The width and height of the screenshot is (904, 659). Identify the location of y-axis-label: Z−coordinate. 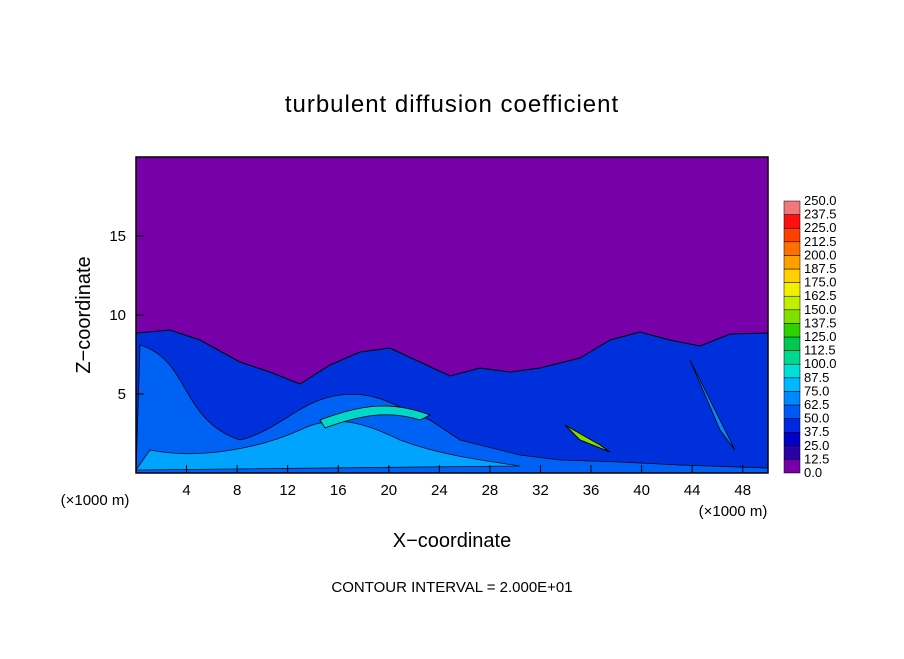
(84, 314).